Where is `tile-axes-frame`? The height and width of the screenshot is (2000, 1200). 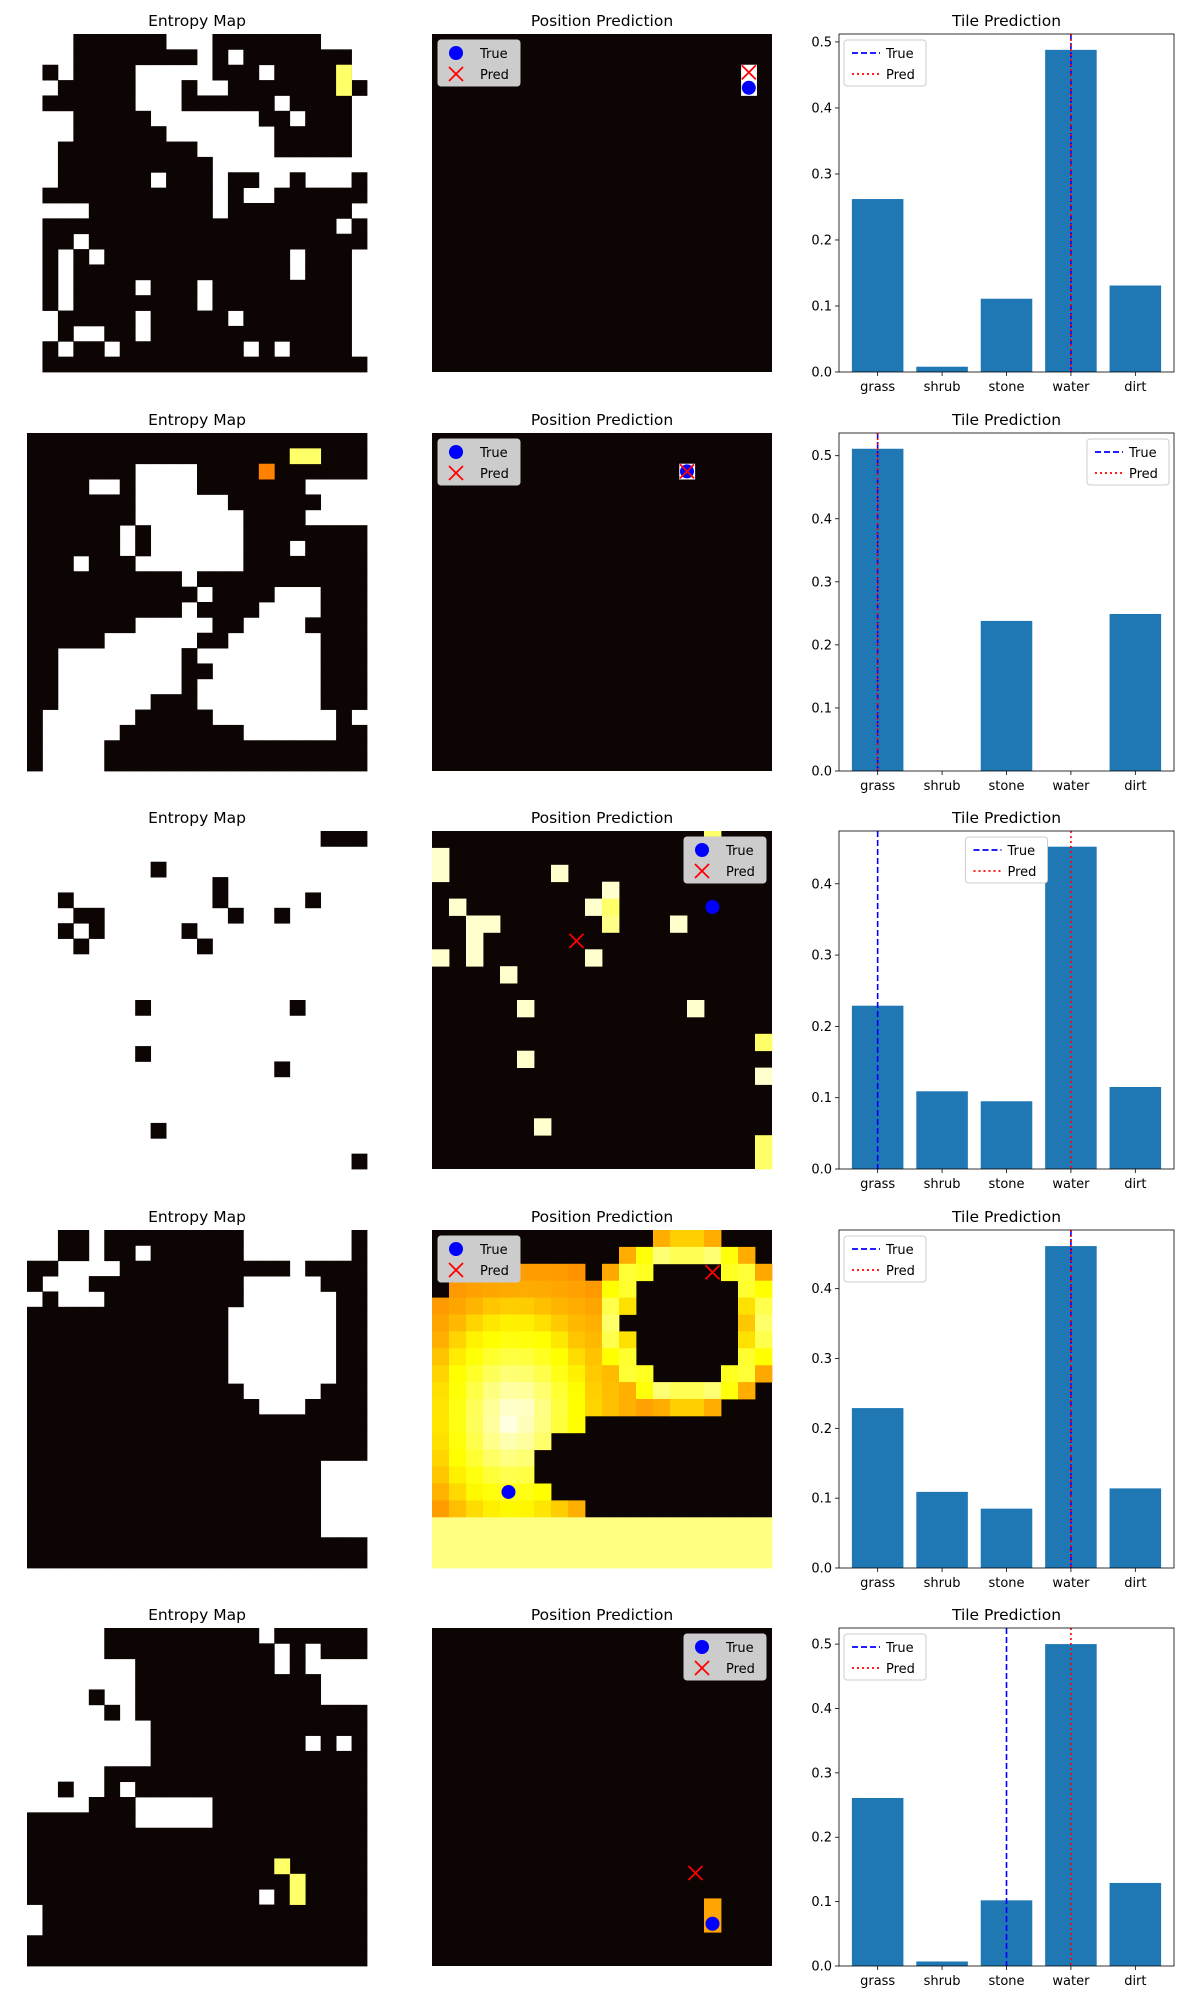
tile-axes-frame is located at coordinates (1006, 1000).